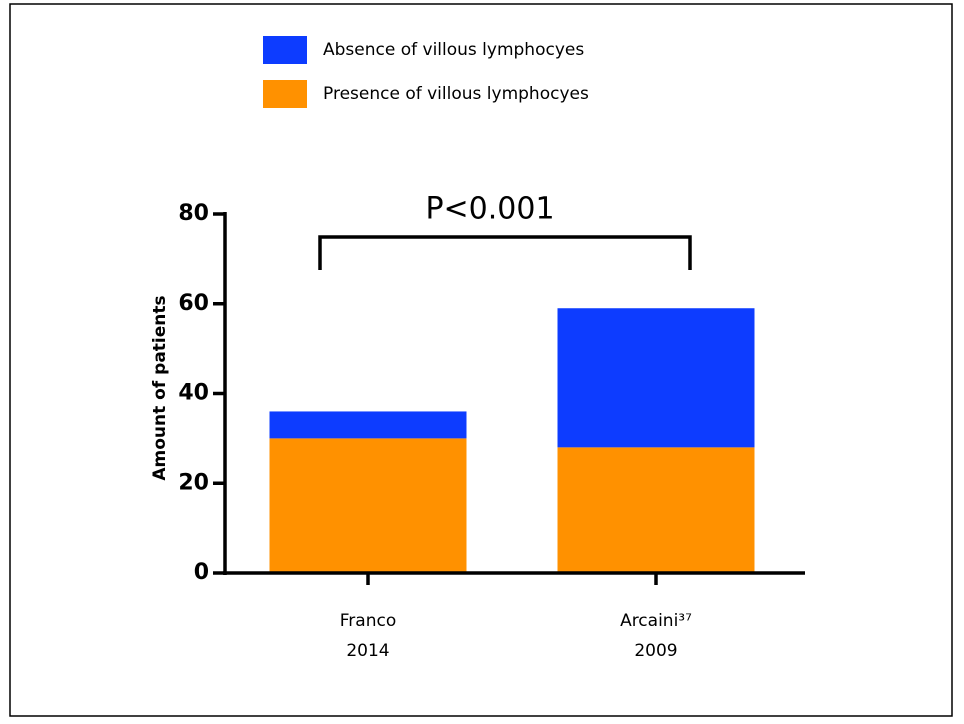 The width and height of the screenshot is (964, 724). I want to click on y-tick-label: 80, so click(193, 213).